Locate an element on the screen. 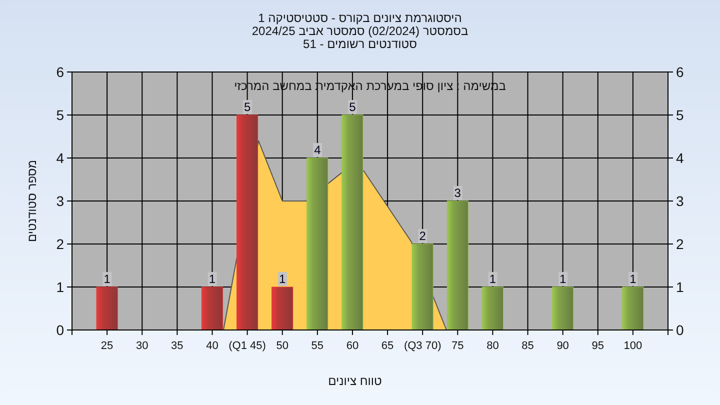 The height and width of the screenshot is (405, 720). y-tick-label: 4 is located at coordinates (60, 158).